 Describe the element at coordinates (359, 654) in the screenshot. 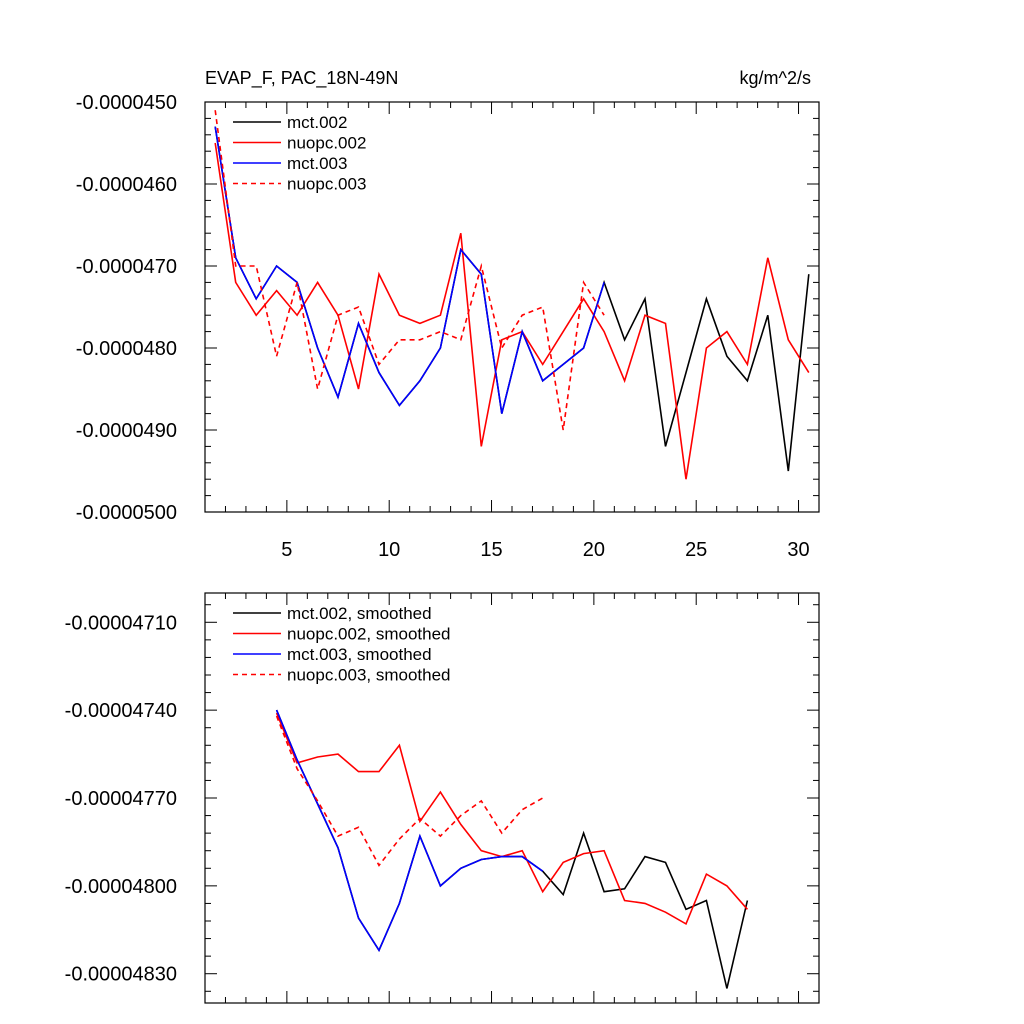

I see `legend-label: mct.003, smoothed` at that location.